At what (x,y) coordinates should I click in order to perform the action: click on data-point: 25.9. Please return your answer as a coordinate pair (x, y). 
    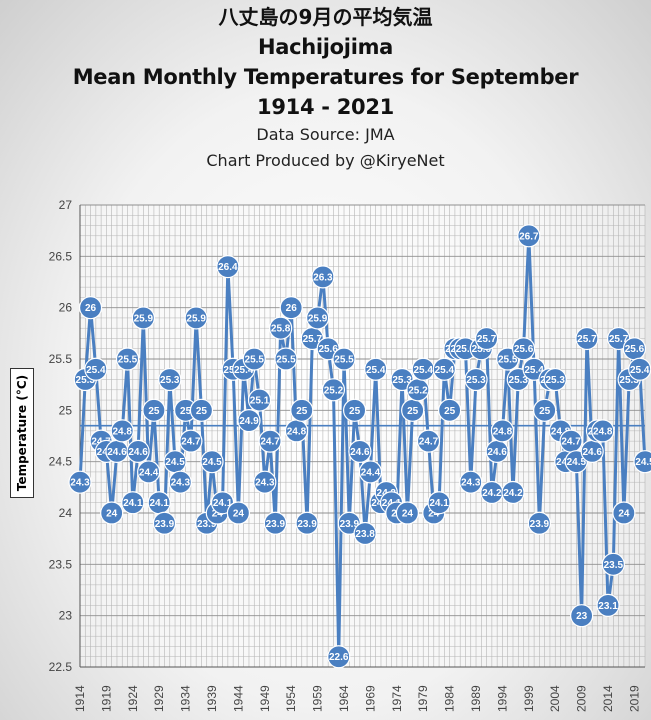
    Looking at the image, I should click on (196, 318).